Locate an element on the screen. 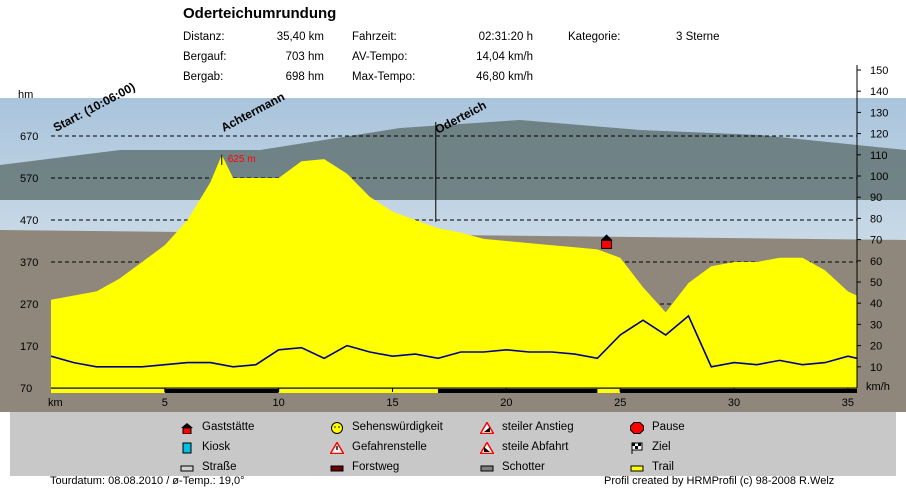 This screenshot has height=488, width=906. y2-tick-label: 20 is located at coordinates (876, 347).